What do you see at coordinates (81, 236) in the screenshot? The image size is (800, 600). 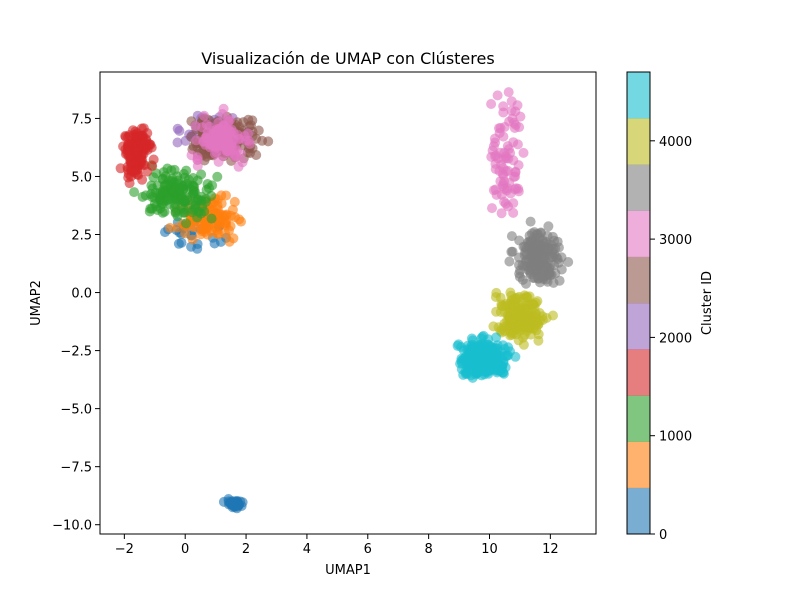 I see `y-tick-label: 2.5` at bounding box center [81, 236].